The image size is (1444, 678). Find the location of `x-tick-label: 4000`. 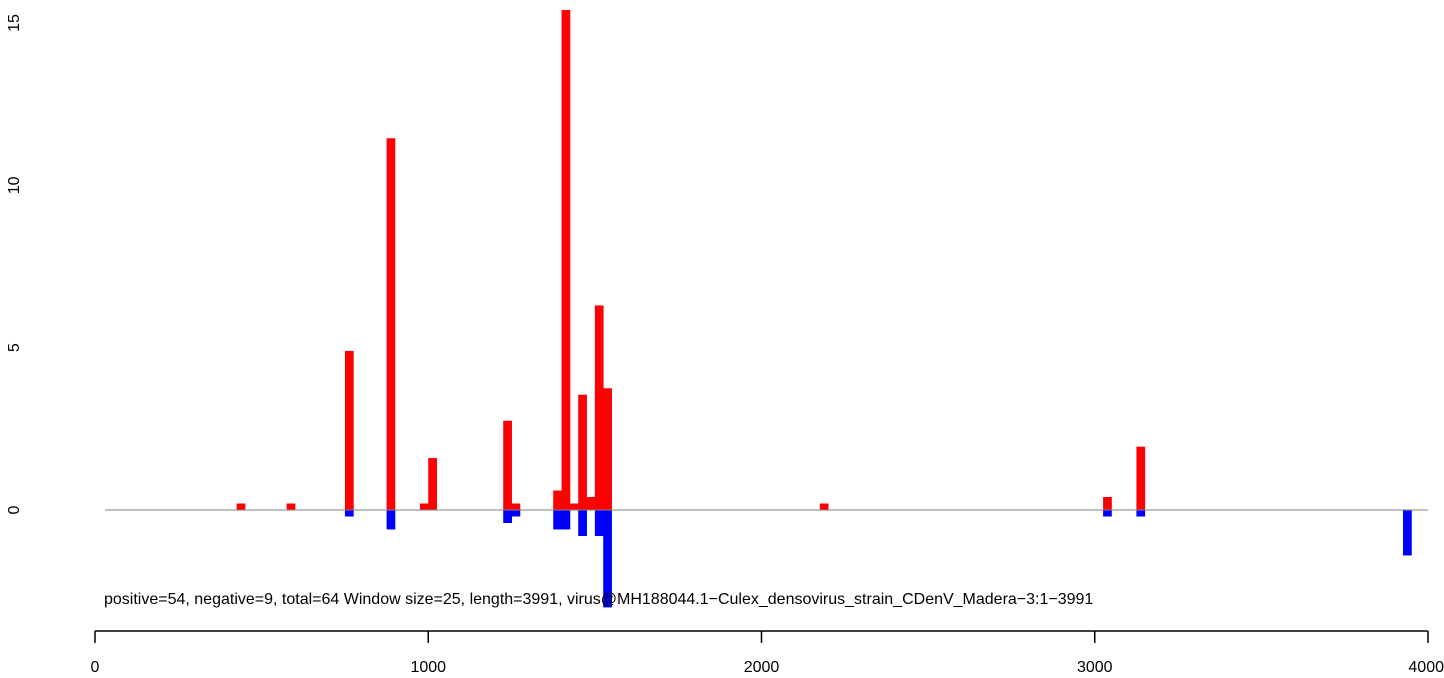

x-tick-label: 4000 is located at coordinates (1426, 667).